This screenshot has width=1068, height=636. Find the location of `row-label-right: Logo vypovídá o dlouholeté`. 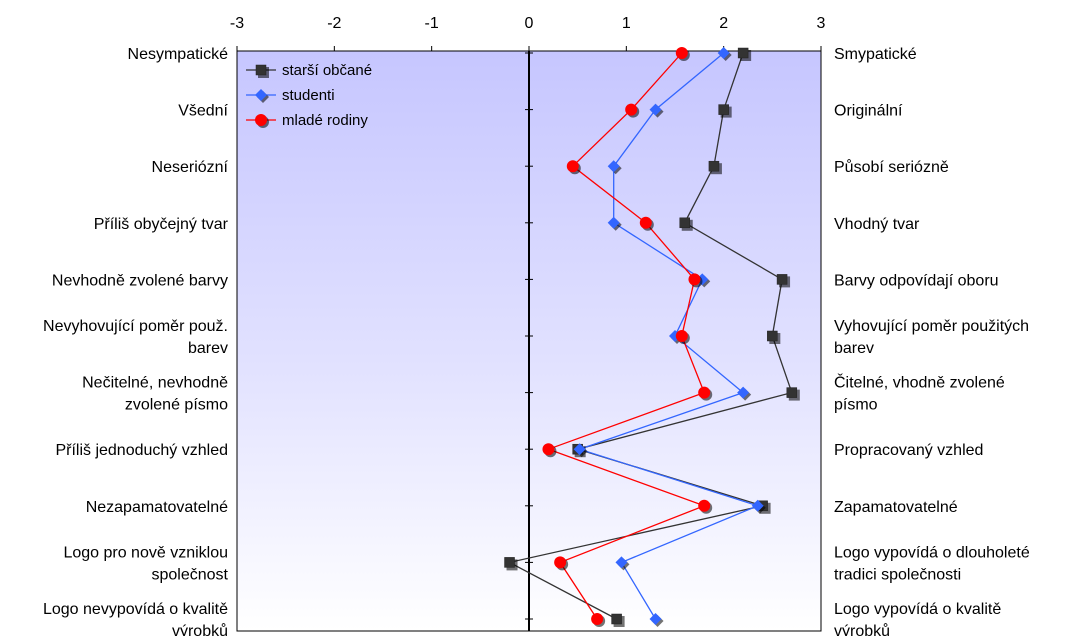

row-label-right: Logo vypovídá o dlouholeté is located at coordinates (932, 552).